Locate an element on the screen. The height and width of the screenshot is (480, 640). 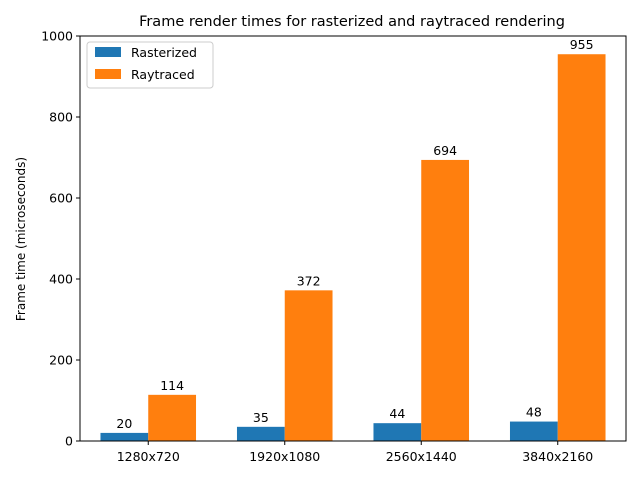
x-tick-label-2560x1440: 2560x1440 is located at coordinates (421, 456).